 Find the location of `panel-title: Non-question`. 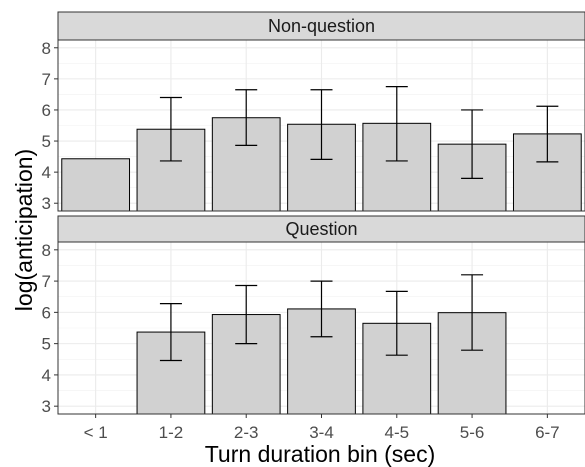

panel-title: Non-question is located at coordinates (321, 26).